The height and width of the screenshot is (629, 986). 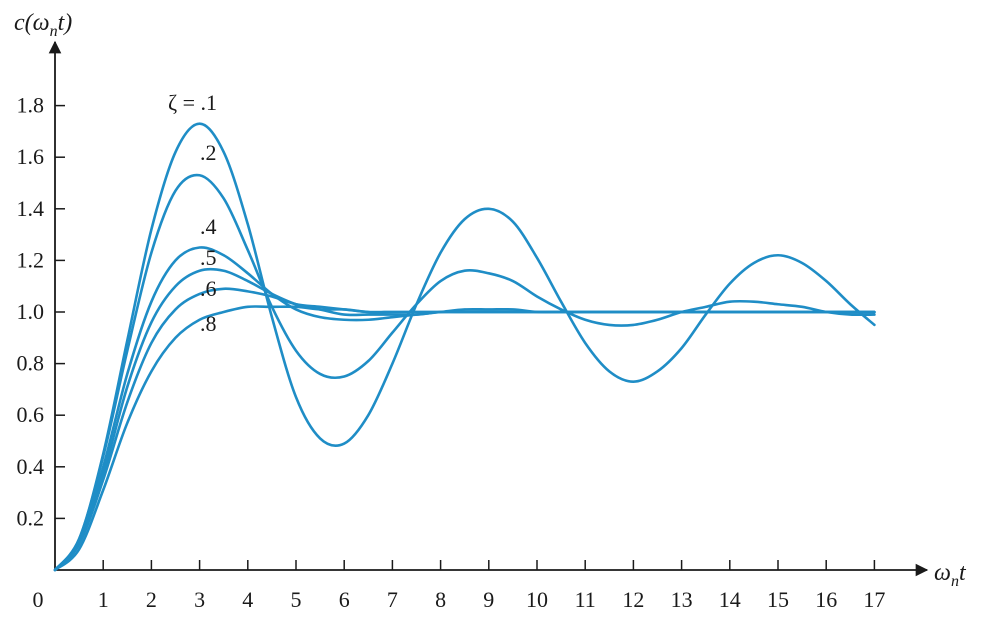 What do you see at coordinates (296, 599) in the screenshot?
I see `x-tick-label: 5` at bounding box center [296, 599].